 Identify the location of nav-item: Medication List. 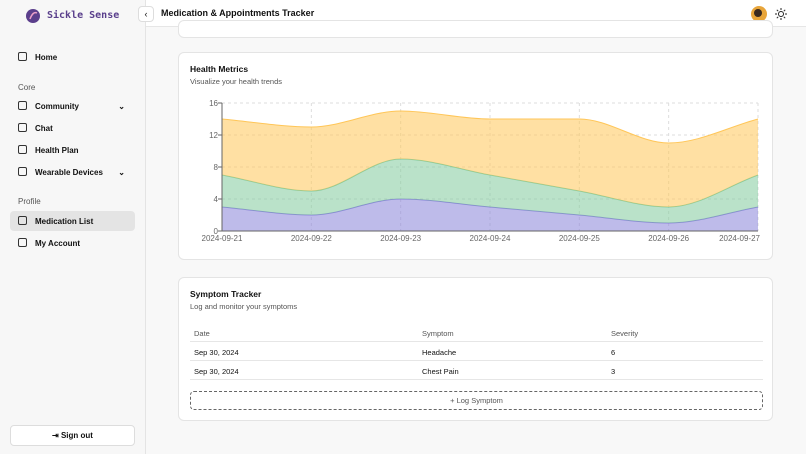
(72, 221).